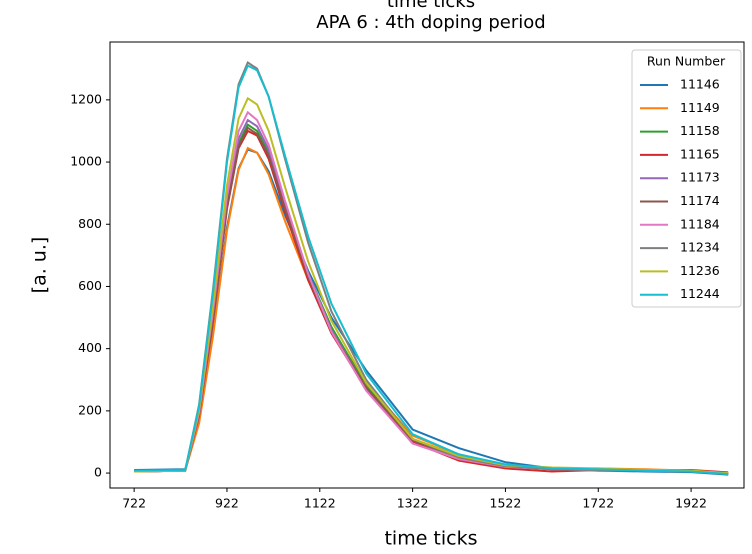  What do you see at coordinates (598, 503) in the screenshot?
I see `x-tick-label: 1722` at bounding box center [598, 503].